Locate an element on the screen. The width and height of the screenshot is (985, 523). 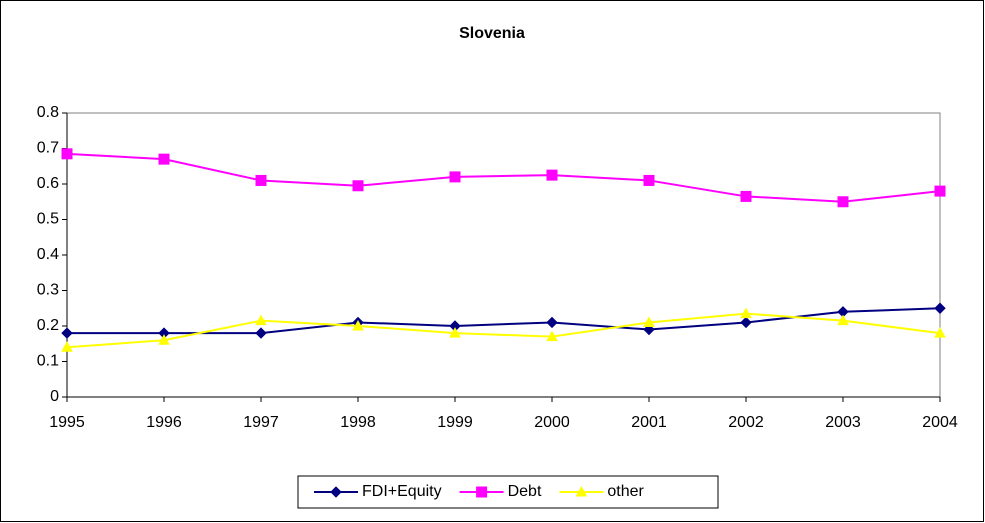
x-tick-label: 2004 is located at coordinates (940, 422).